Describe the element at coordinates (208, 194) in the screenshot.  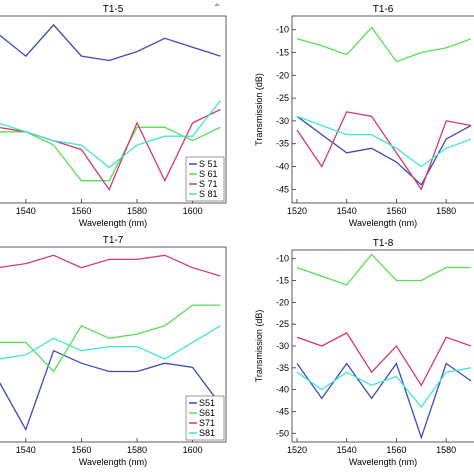
I see `legend-label: S 81` at that location.